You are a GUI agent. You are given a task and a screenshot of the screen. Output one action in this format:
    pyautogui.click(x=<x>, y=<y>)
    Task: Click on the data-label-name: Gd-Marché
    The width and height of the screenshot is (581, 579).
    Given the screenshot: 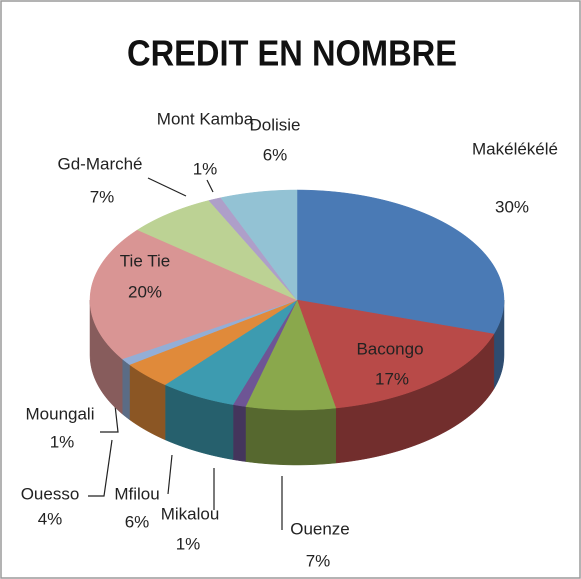 What is the action you would take?
    pyautogui.click(x=99, y=163)
    